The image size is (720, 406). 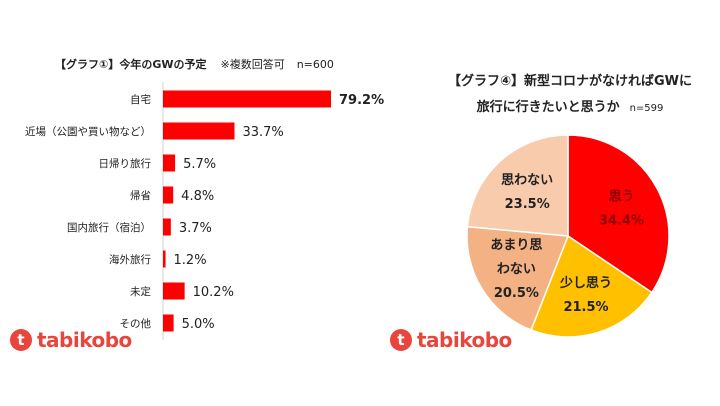 What do you see at coordinates (140, 195) in the screenshot?
I see `category-label: 帰省` at bounding box center [140, 195].